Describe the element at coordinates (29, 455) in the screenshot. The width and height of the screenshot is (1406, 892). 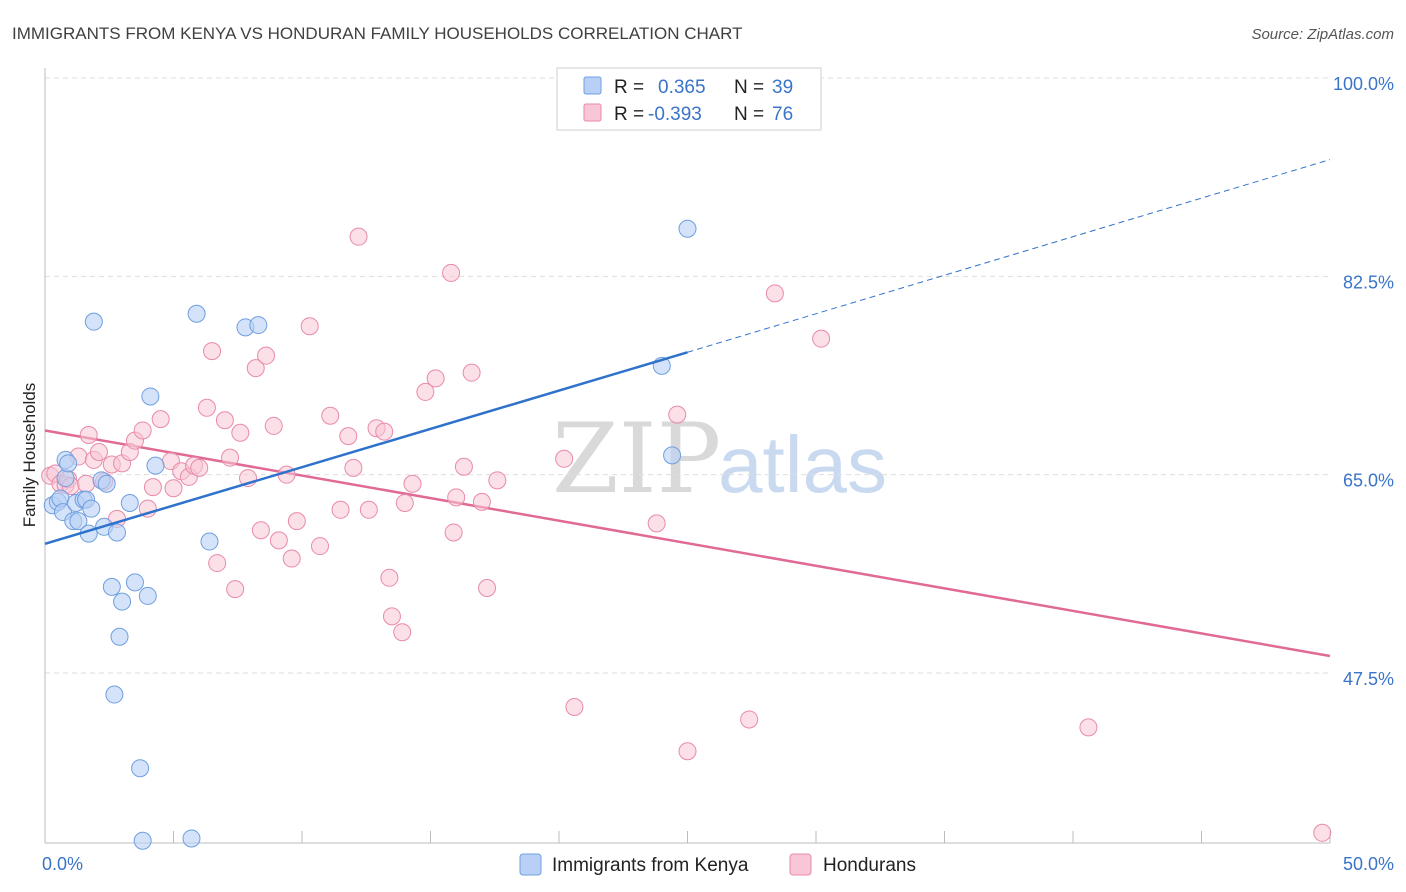
I see `y-axis-label: Family Households` at that location.